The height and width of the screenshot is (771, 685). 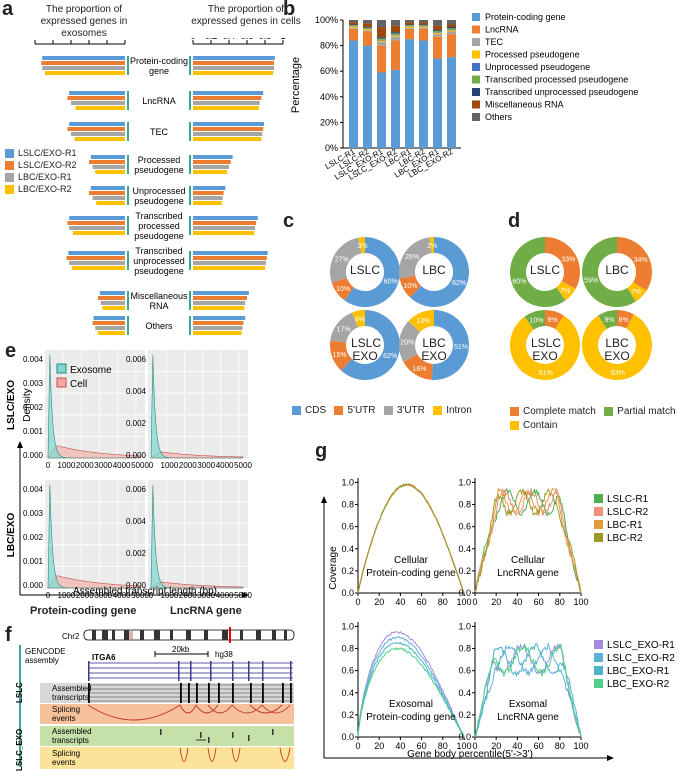 What do you see at coordinates (459, 283) in the screenshot?
I see `donut-slice-label: 62%` at bounding box center [459, 283].